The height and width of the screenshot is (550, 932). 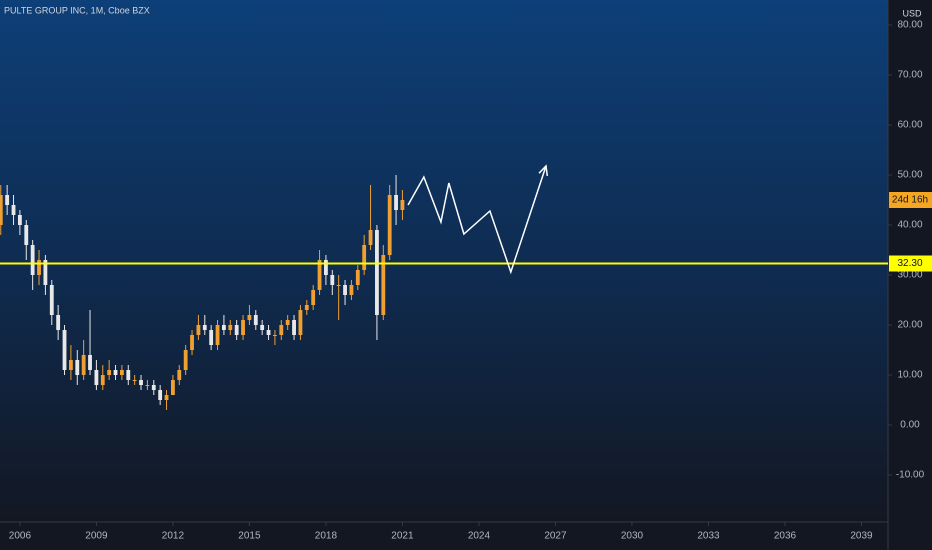 What do you see at coordinates (477, 220) in the screenshot?
I see `projection-path` at bounding box center [477, 220].